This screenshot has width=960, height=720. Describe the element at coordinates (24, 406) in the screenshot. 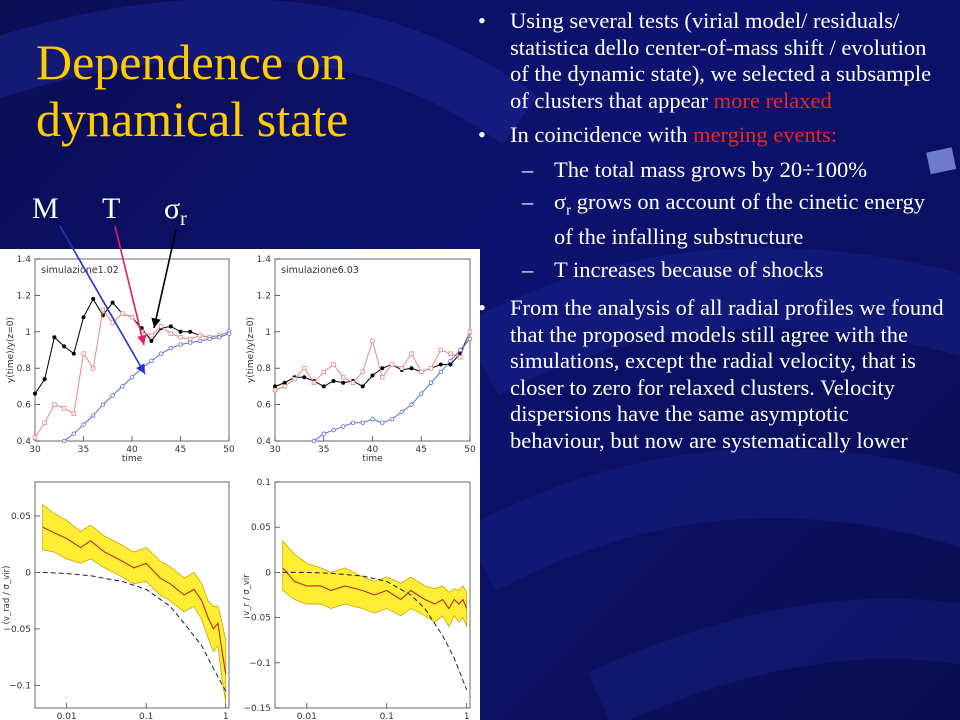

I see `y-tick-label: 0.6` at that location.